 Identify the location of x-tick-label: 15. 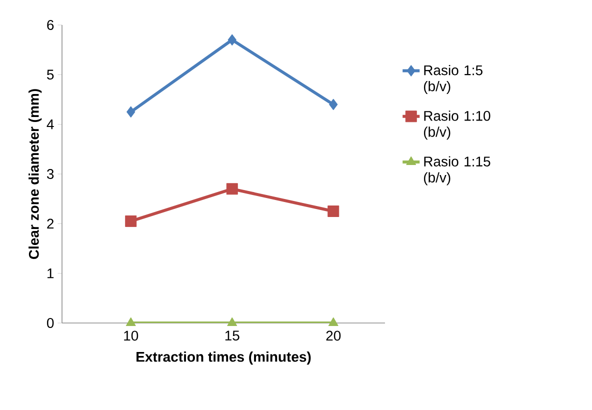
(232, 335).